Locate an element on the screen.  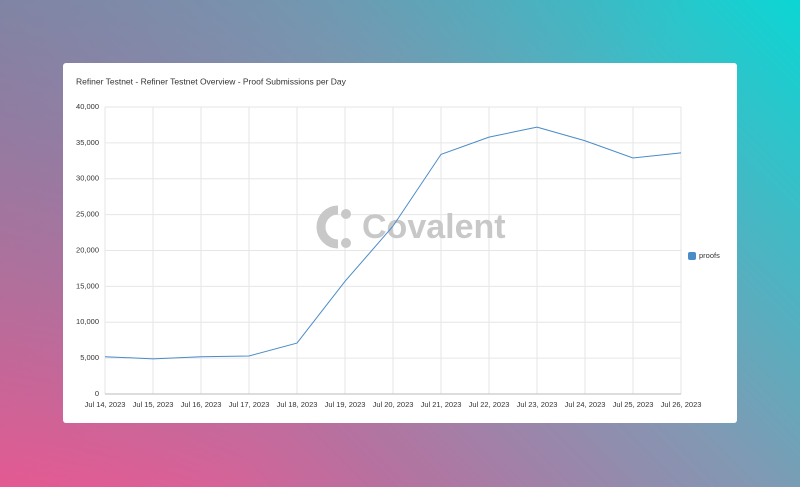
watermark: Covalent is located at coordinates (411, 227).